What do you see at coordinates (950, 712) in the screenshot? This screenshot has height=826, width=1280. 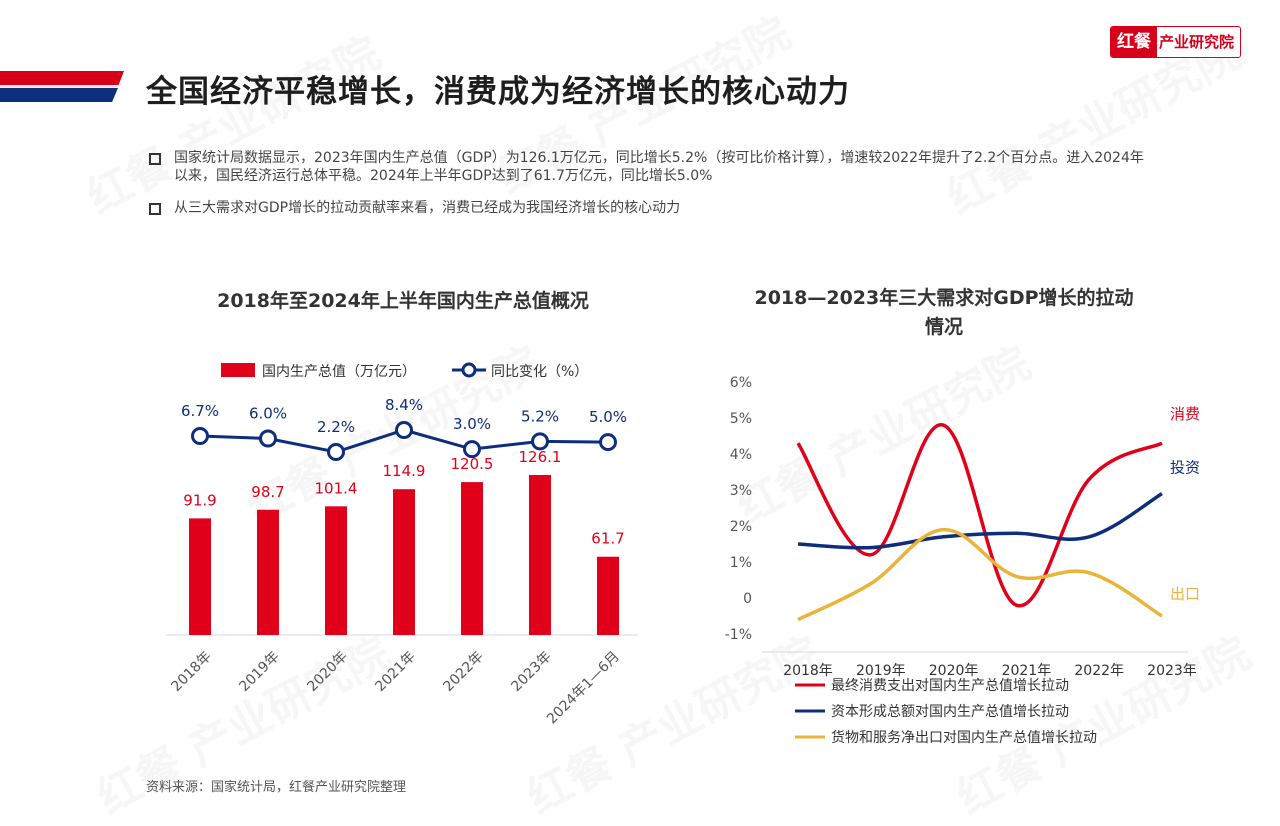 I see `legend-label: 资本形成总额对国内生产总值增长拉动` at bounding box center [950, 712].